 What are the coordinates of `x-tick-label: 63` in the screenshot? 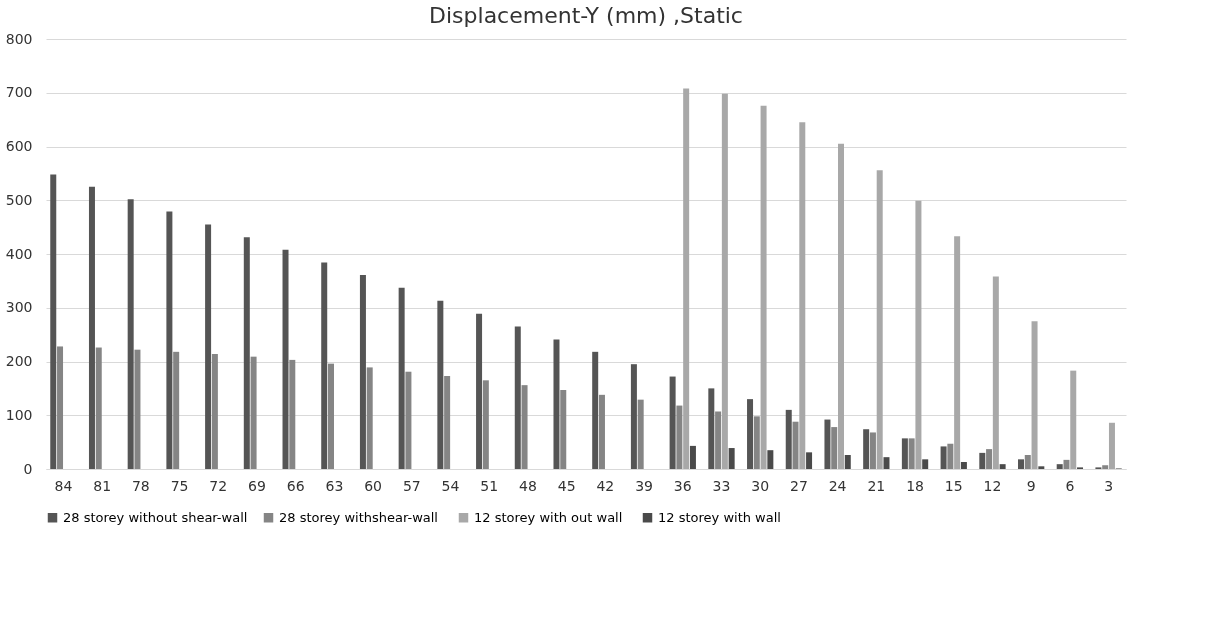 It's located at (334, 485).